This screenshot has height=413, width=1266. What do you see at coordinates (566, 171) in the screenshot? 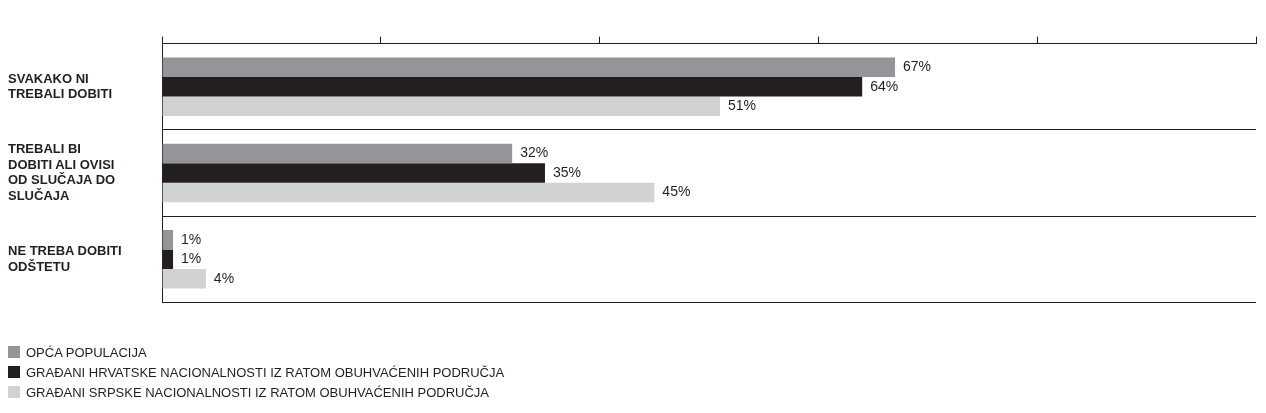
I see `data-label: 35%` at bounding box center [566, 171].